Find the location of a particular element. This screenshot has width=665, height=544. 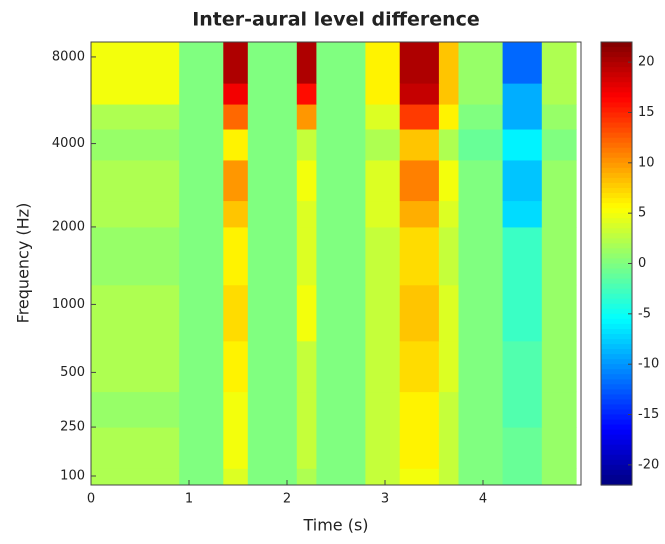

y-tick-label: 2000 is located at coordinates (68, 226).